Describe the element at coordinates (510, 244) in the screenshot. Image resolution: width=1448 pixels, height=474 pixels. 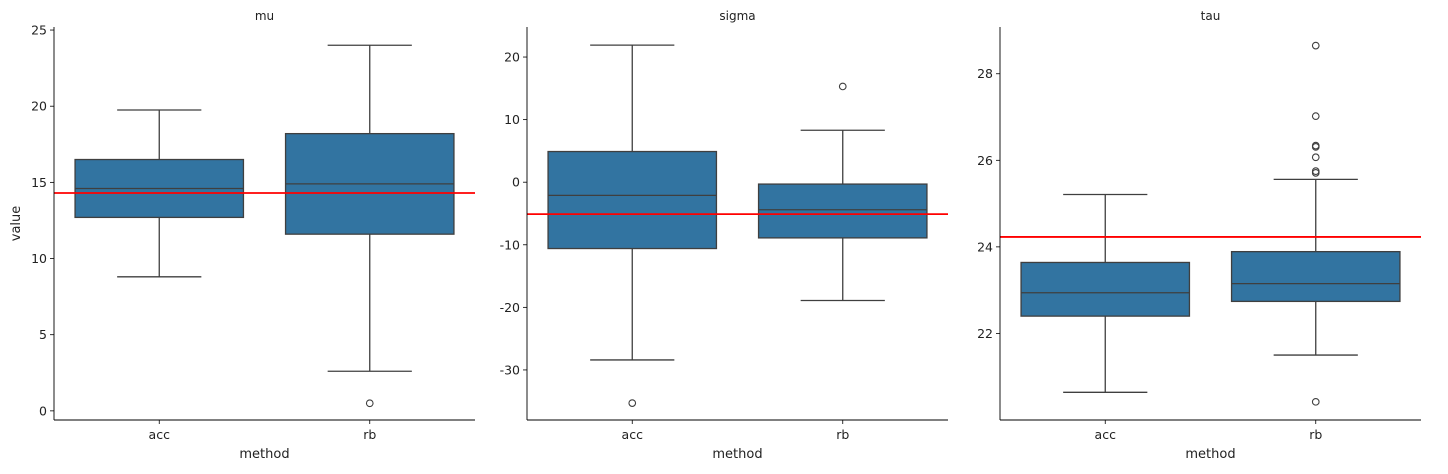
I see `y-tick-label: -10` at that location.